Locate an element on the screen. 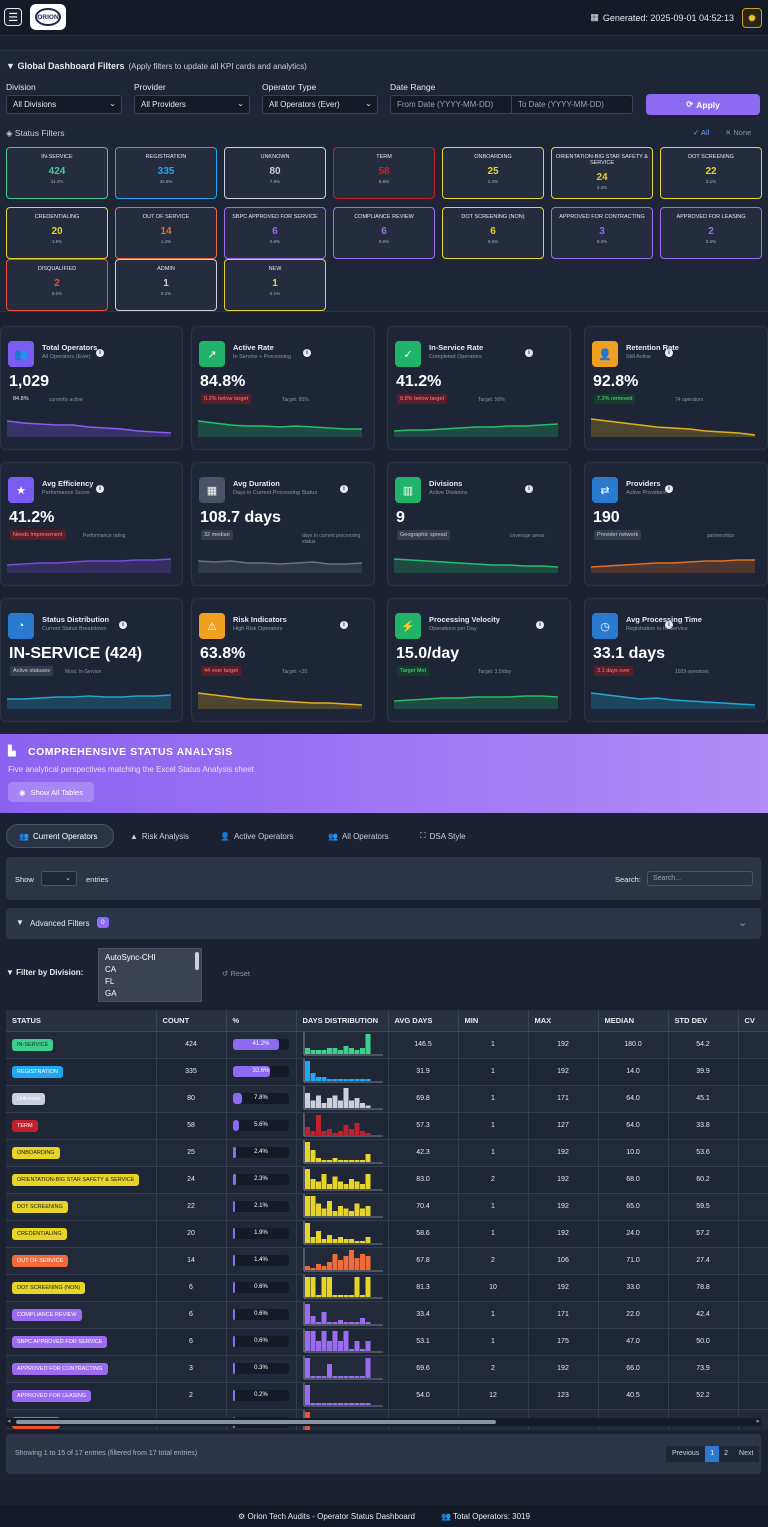 Image resolution: width=768 pixels, height=1527 pixels. kpi-note: 1029 operators is located at coordinates (692, 672).